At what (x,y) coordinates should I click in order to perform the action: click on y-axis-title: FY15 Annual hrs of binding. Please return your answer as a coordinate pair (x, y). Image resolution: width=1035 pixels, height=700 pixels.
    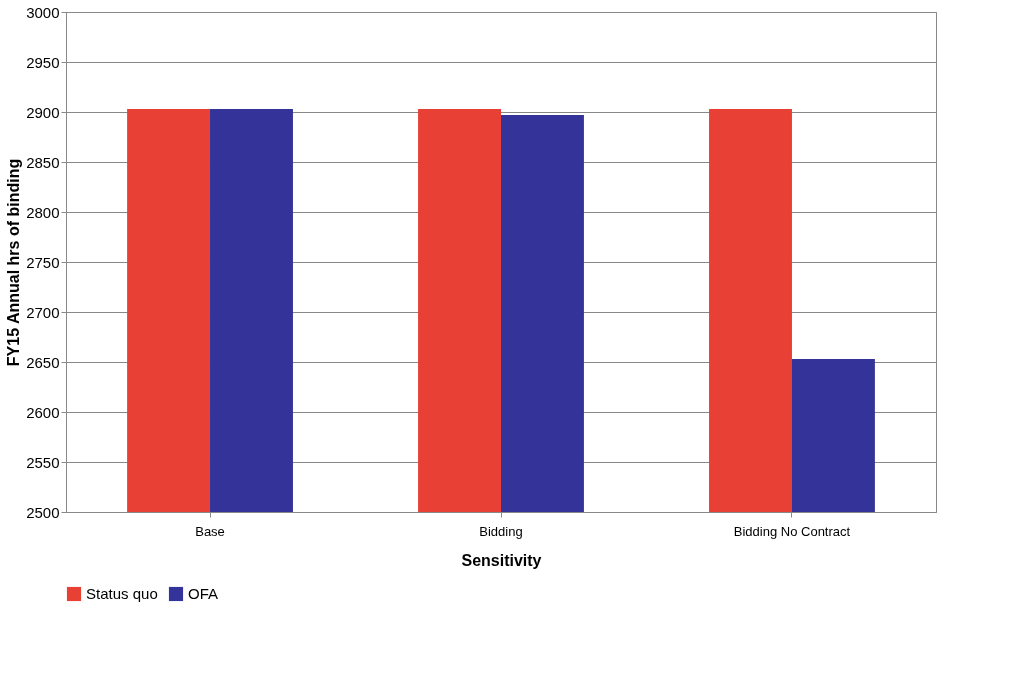
    Looking at the image, I should click on (14, 262).